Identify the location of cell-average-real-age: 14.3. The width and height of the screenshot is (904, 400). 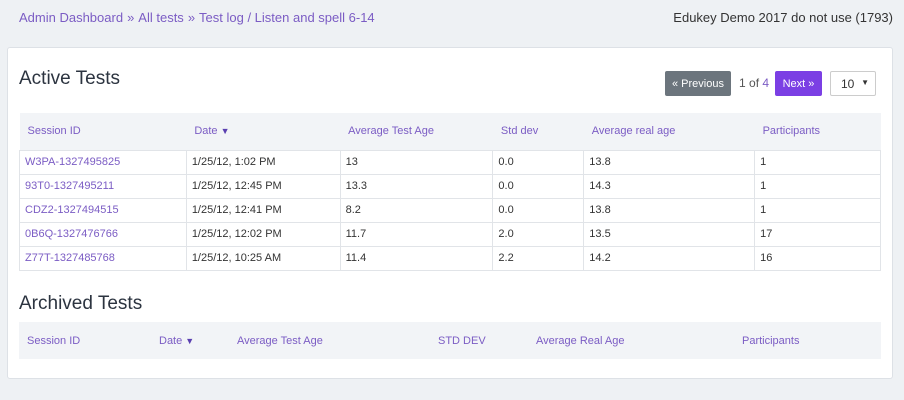
(669, 186).